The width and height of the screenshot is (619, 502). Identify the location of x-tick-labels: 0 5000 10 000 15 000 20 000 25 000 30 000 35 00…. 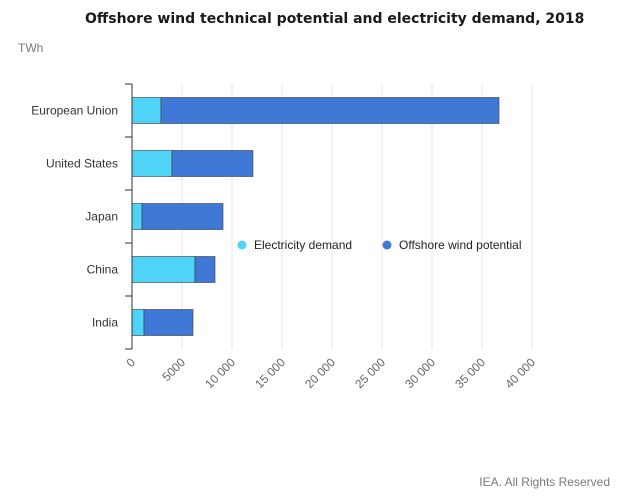
(330, 373).